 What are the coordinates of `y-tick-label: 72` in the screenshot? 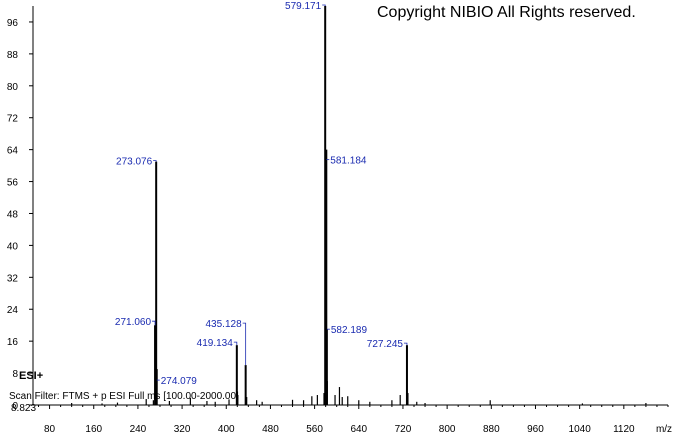 It's located at (13, 119).